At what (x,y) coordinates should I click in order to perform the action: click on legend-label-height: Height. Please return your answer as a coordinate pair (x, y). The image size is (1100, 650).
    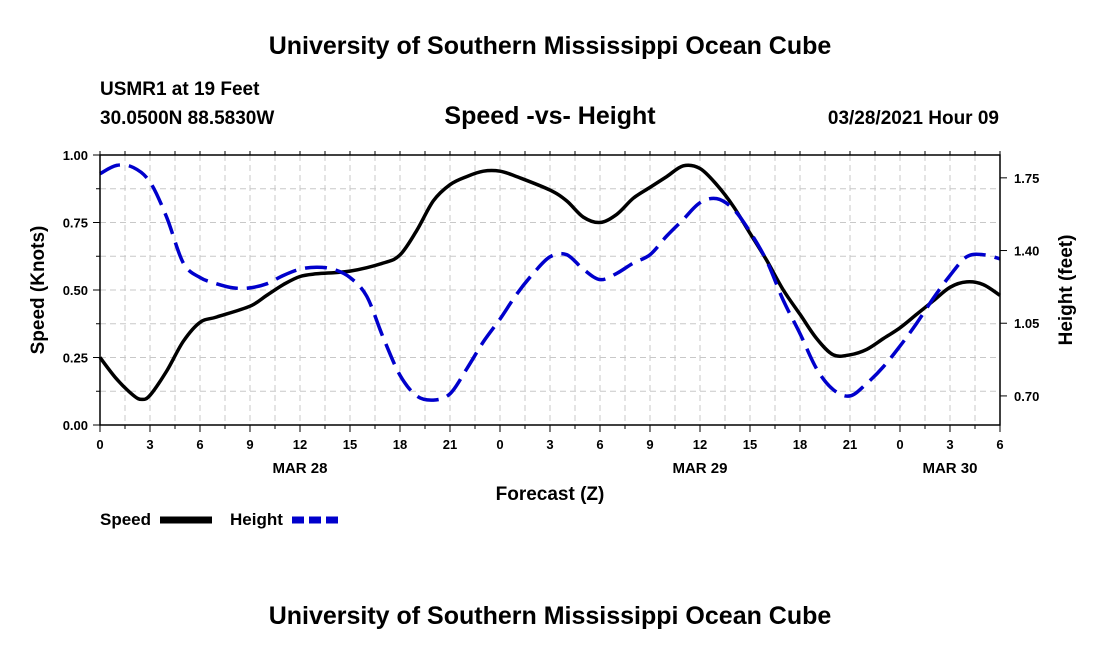
    Looking at the image, I should click on (256, 519).